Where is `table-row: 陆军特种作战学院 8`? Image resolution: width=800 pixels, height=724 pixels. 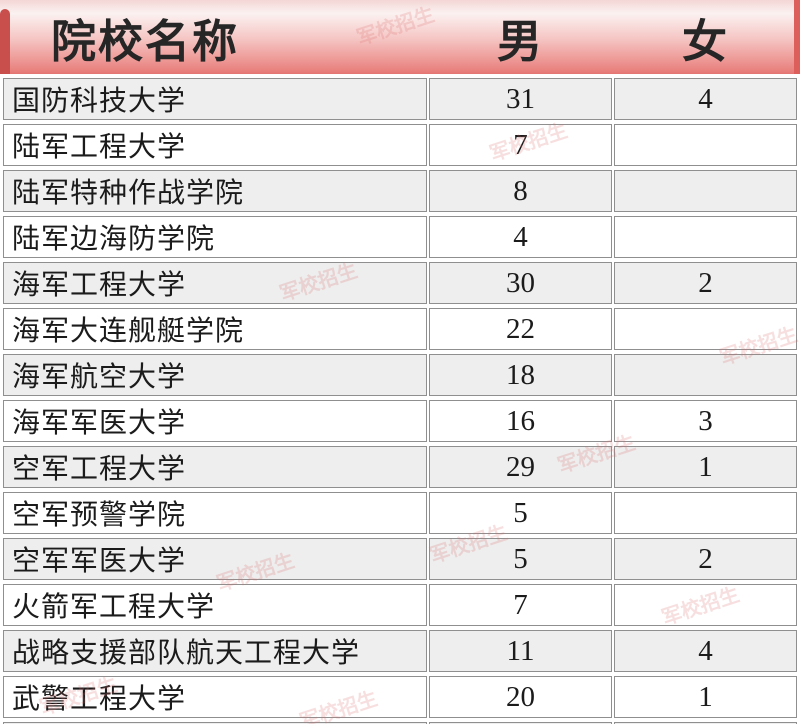 table-row: 陆军特种作战学院 8 is located at coordinates (400, 191).